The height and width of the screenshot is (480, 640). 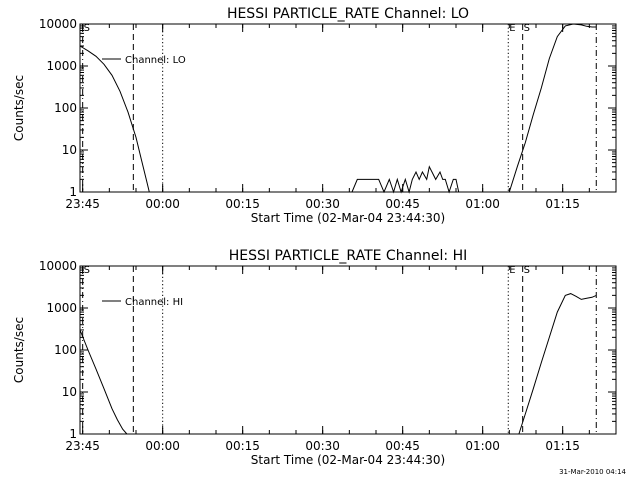 What do you see at coordinates (348, 14) in the screenshot?
I see `panel-1-title: HESSI PARTICLE_RATE Channel: LO` at bounding box center [348, 14].